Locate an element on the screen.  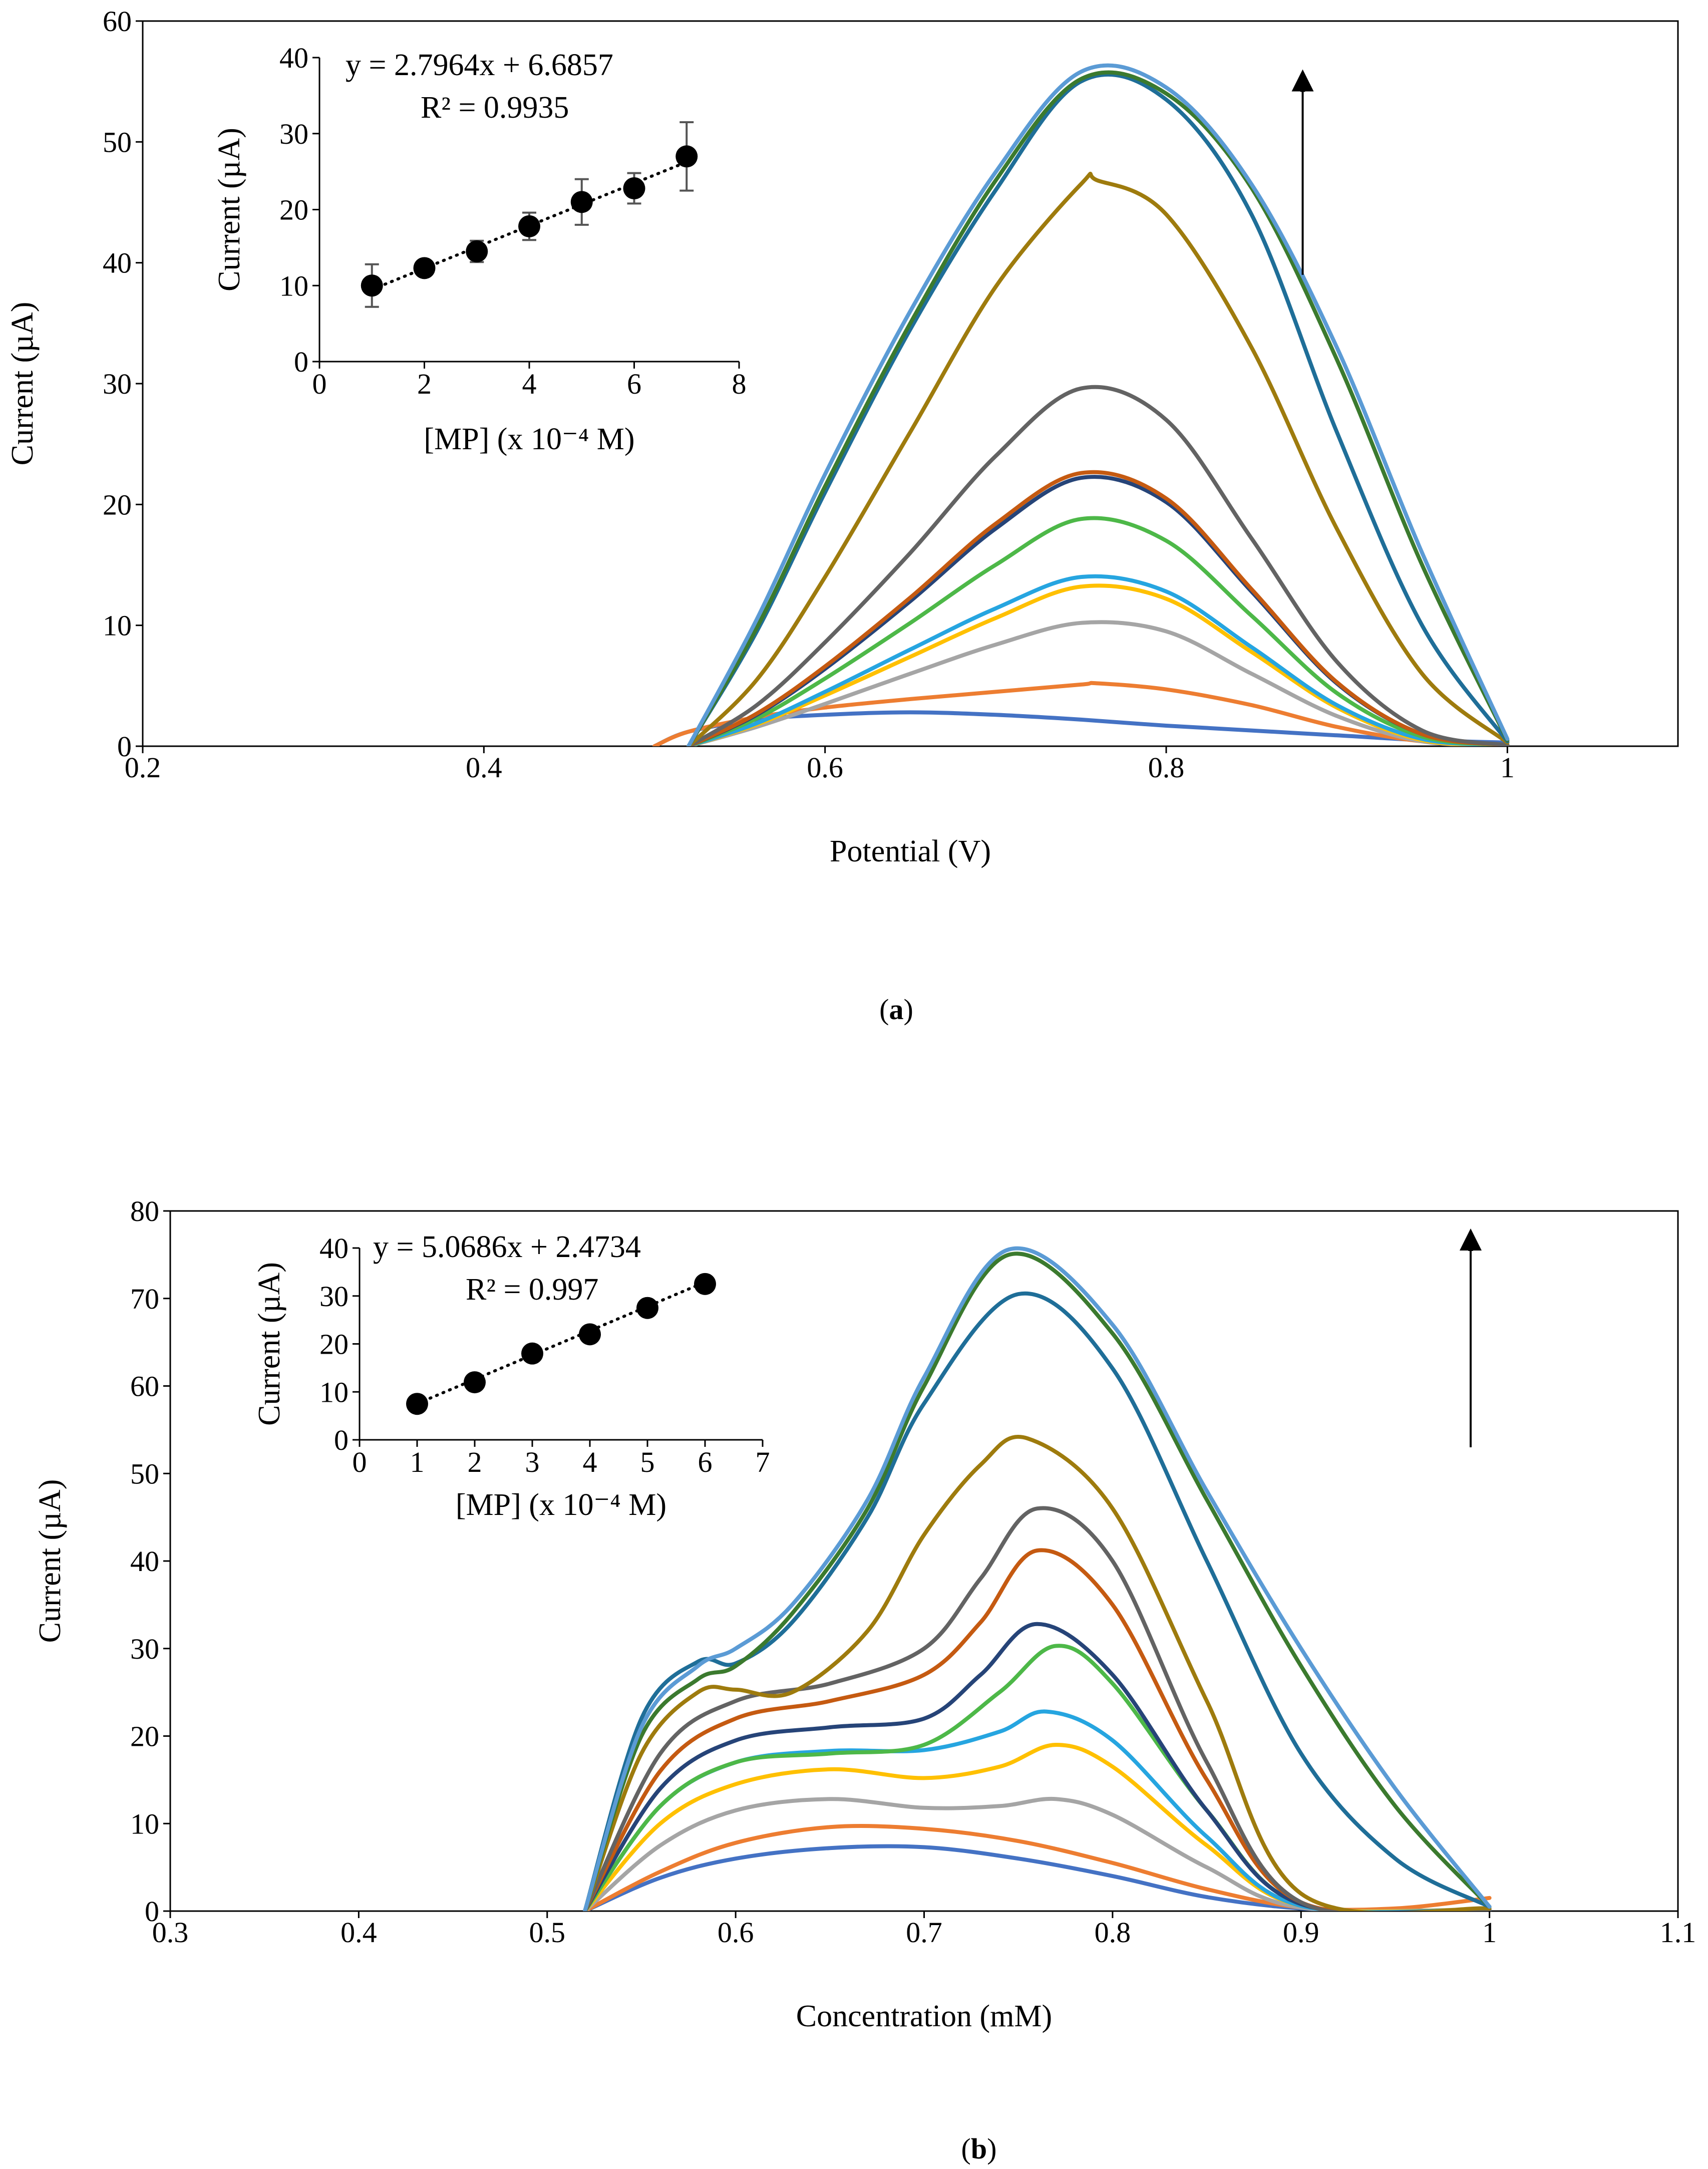
main-x-tick-label: 0.9 is located at coordinates (1301, 1932).